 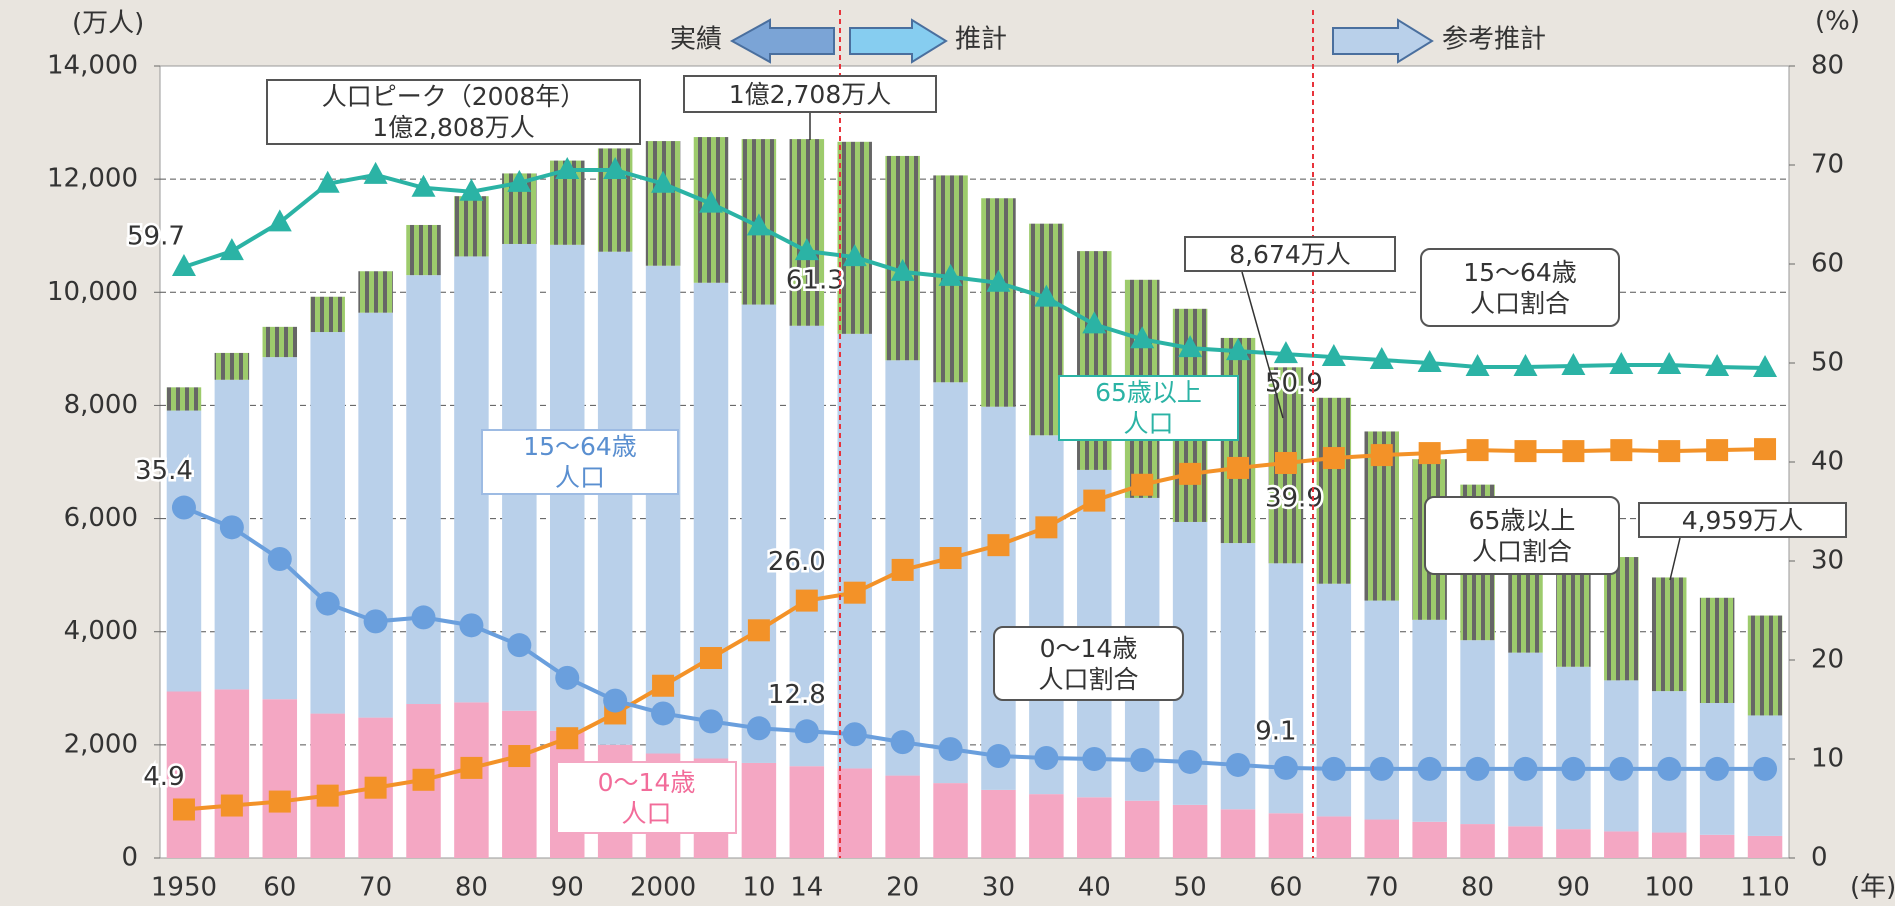 What do you see at coordinates (1275, 731) in the screenshot?
I see `data-label: 9.1` at bounding box center [1275, 731].